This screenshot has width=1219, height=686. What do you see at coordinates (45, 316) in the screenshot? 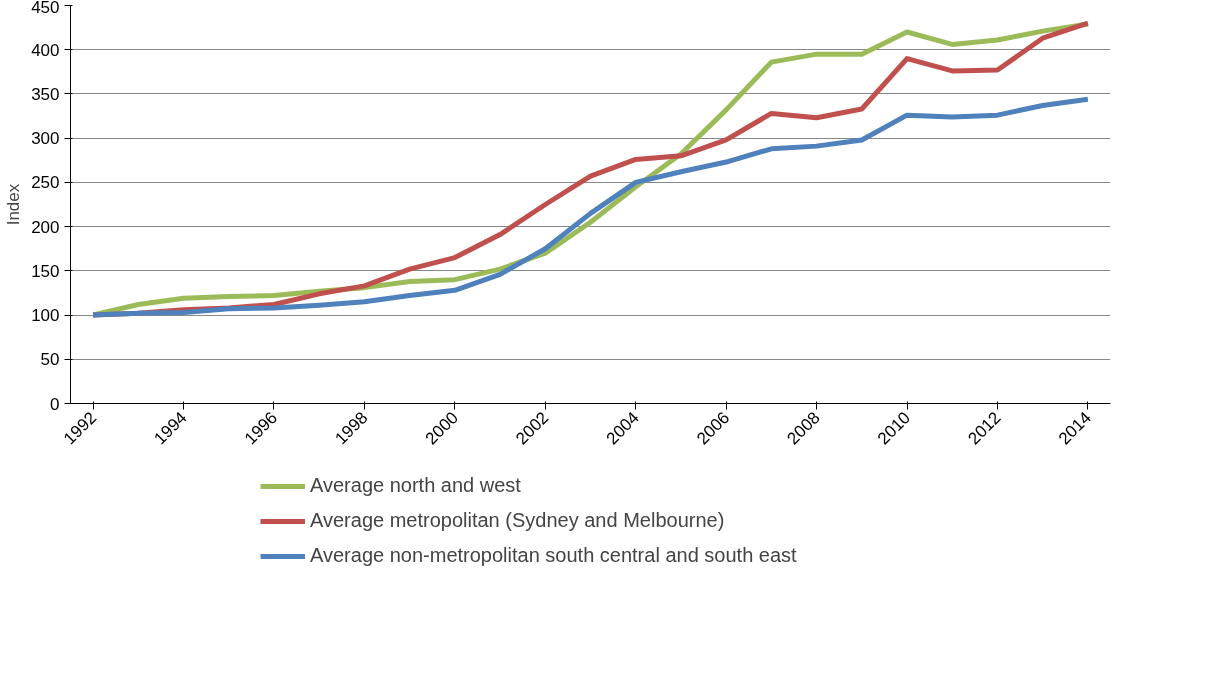
I see `y-tick-label: 100` at bounding box center [45, 316].